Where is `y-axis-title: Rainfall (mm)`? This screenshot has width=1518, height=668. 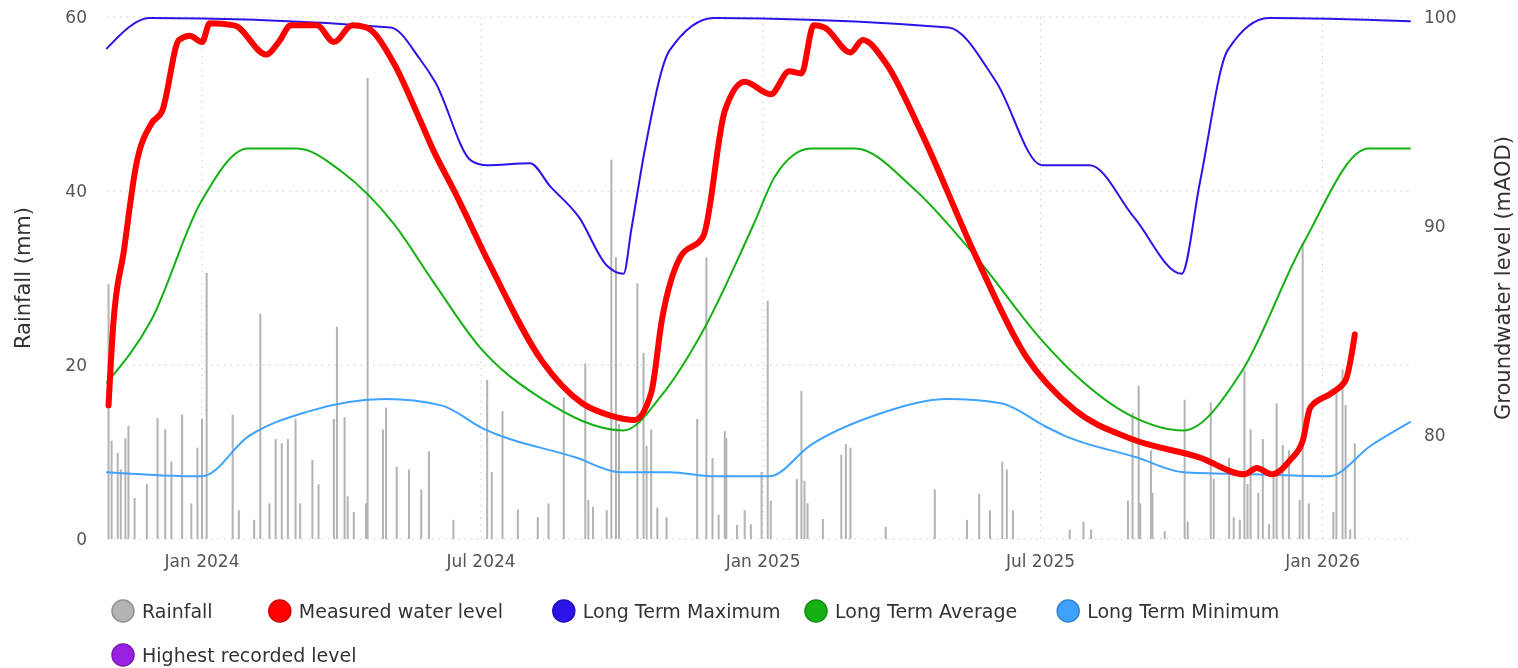
y-axis-title: Rainfall (mm) is located at coordinates (23, 278).